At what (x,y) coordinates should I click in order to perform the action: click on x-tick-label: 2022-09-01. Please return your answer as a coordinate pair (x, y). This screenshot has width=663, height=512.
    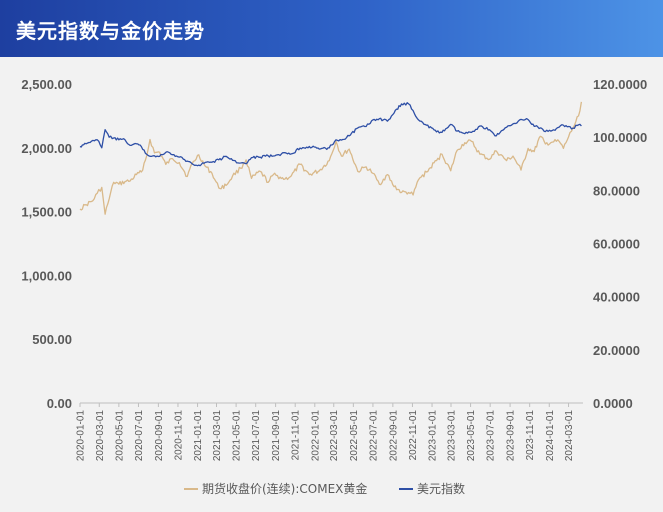
    Looking at the image, I should click on (393, 436).